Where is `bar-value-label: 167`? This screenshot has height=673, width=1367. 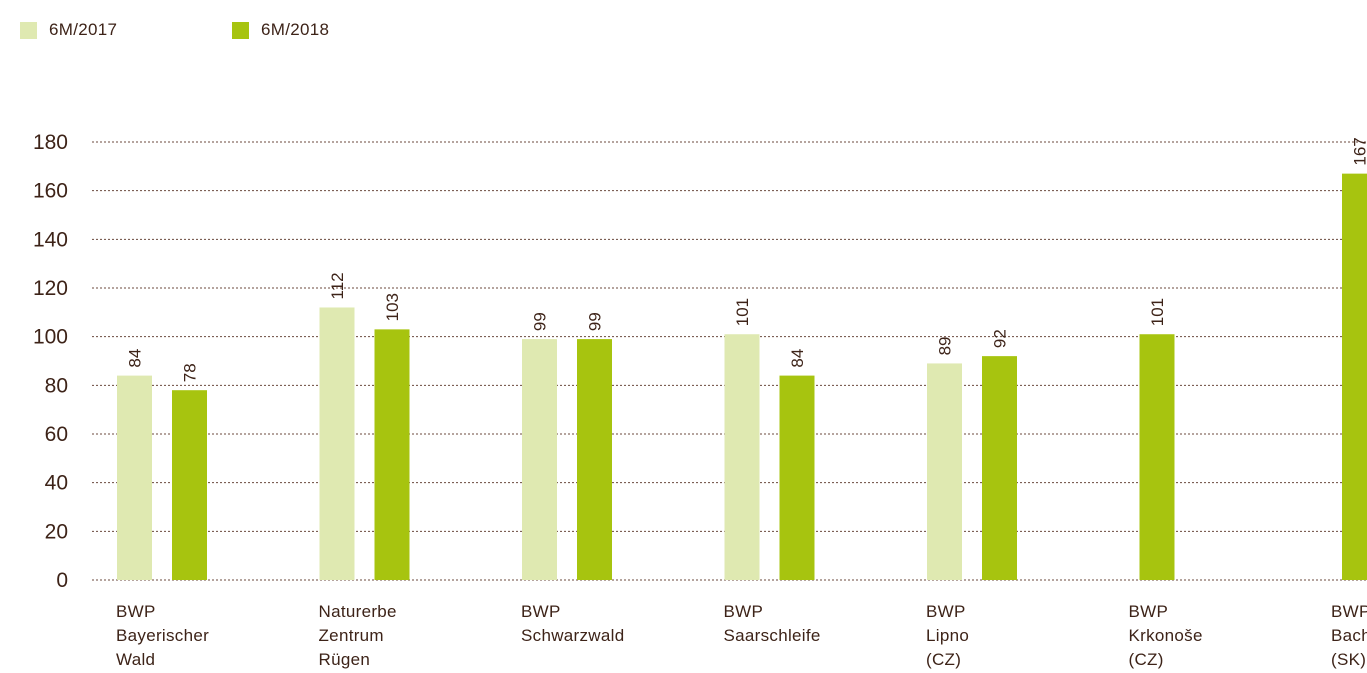
bar-value-label: 167 is located at coordinates (1359, 151).